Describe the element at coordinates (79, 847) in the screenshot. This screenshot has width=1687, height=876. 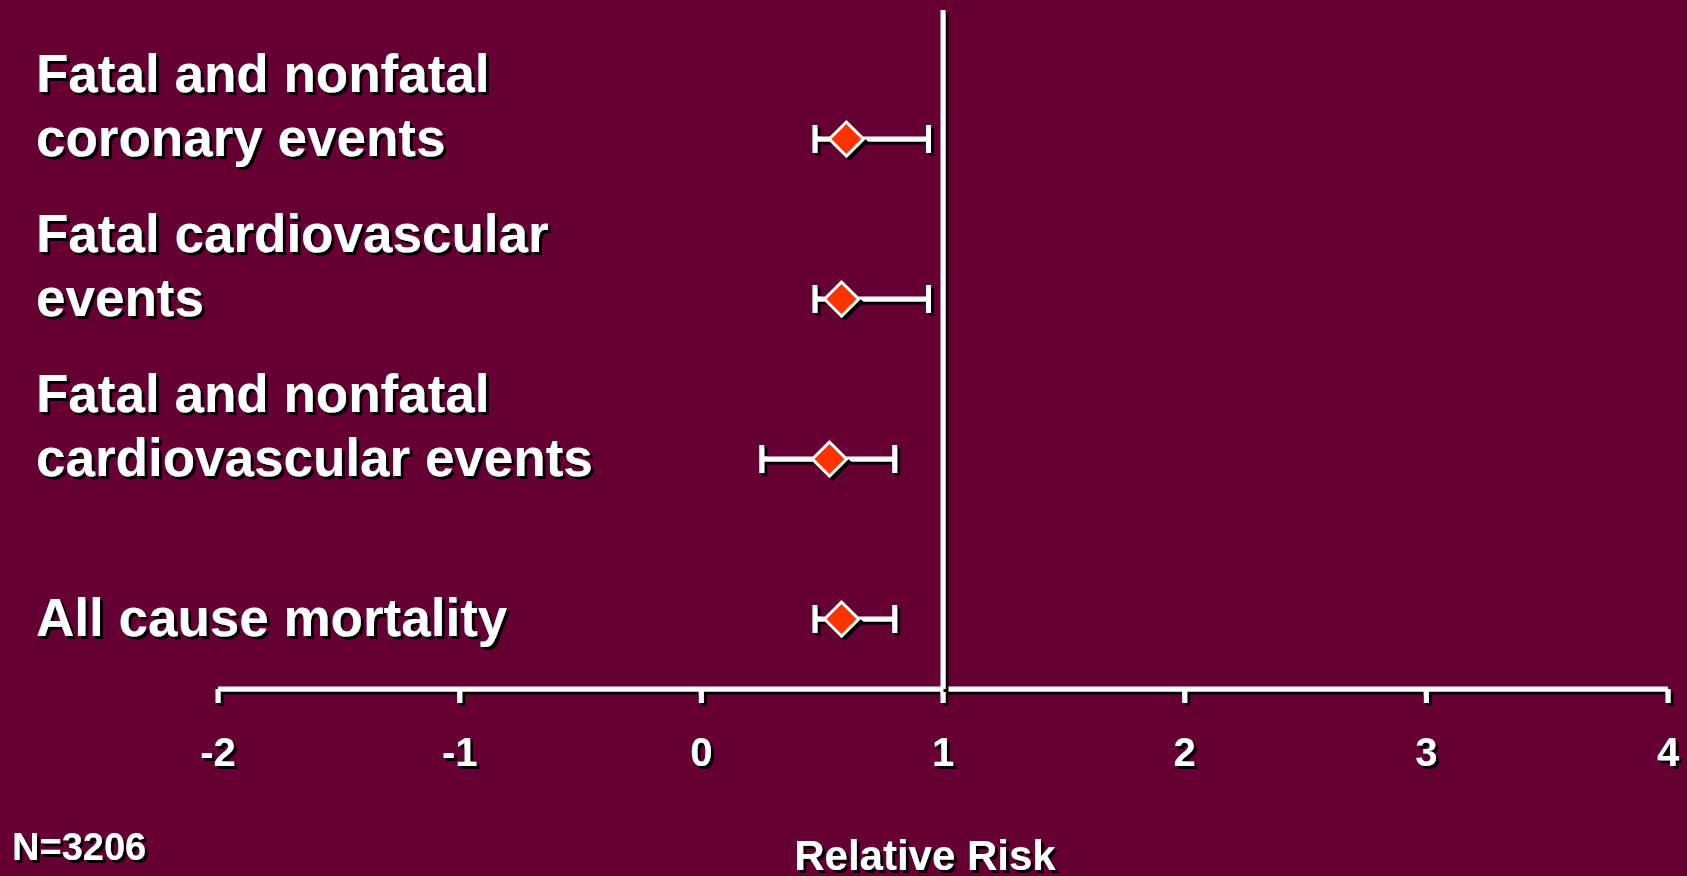
I see `text: N=3206` at that location.